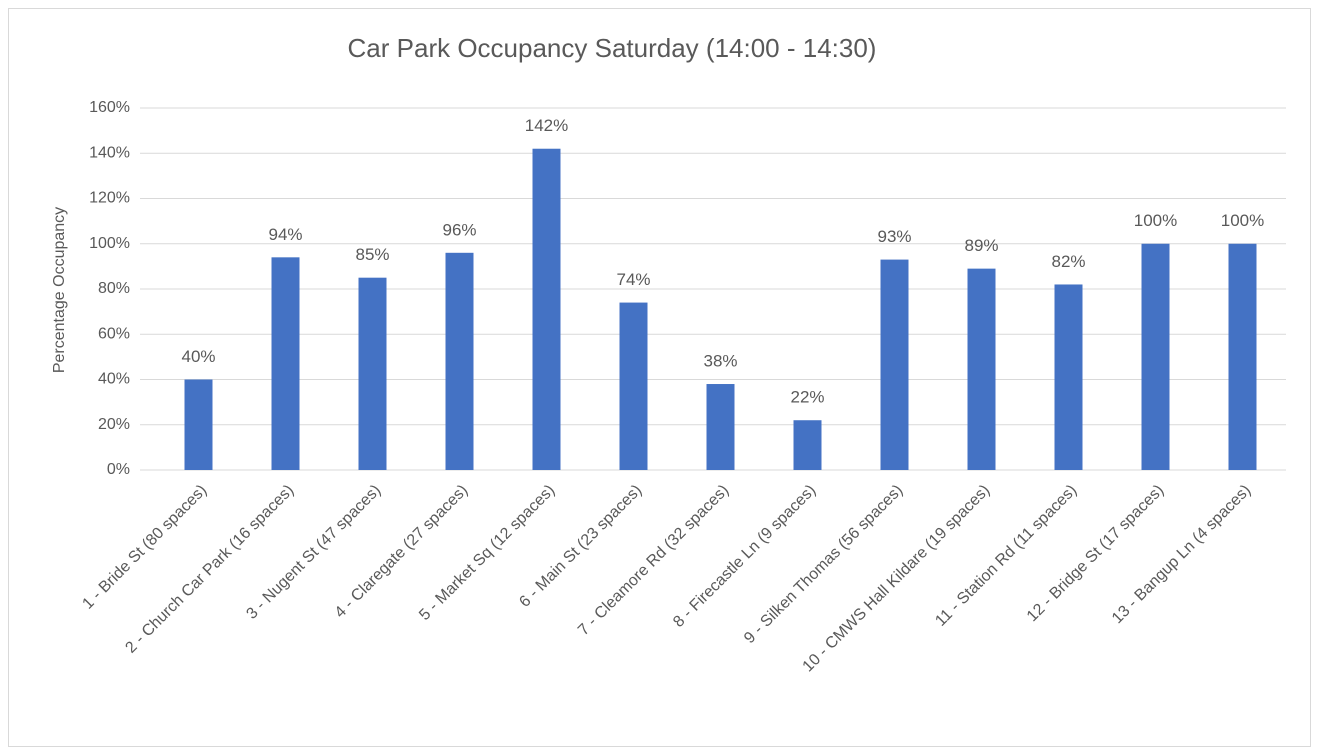 This screenshot has width=1320, height=756. Describe the element at coordinates (459, 229) in the screenshot. I see `data-label: 96%` at that location.